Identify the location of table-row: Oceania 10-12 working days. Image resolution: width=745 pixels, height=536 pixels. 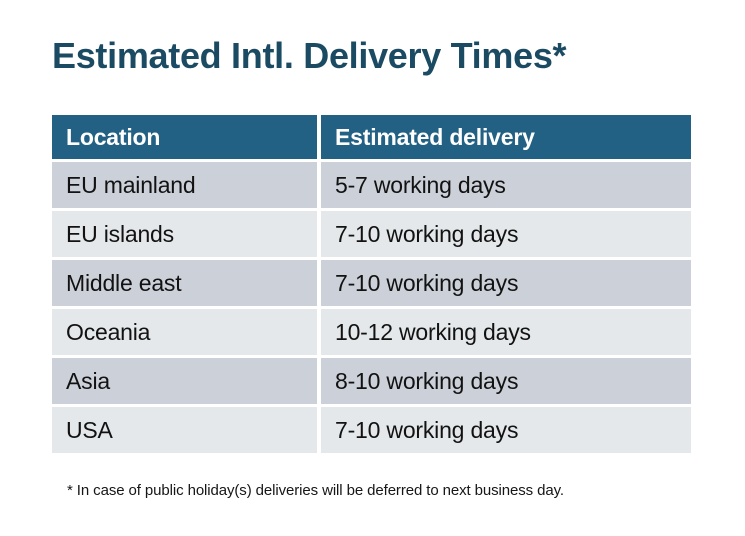
(371, 332).